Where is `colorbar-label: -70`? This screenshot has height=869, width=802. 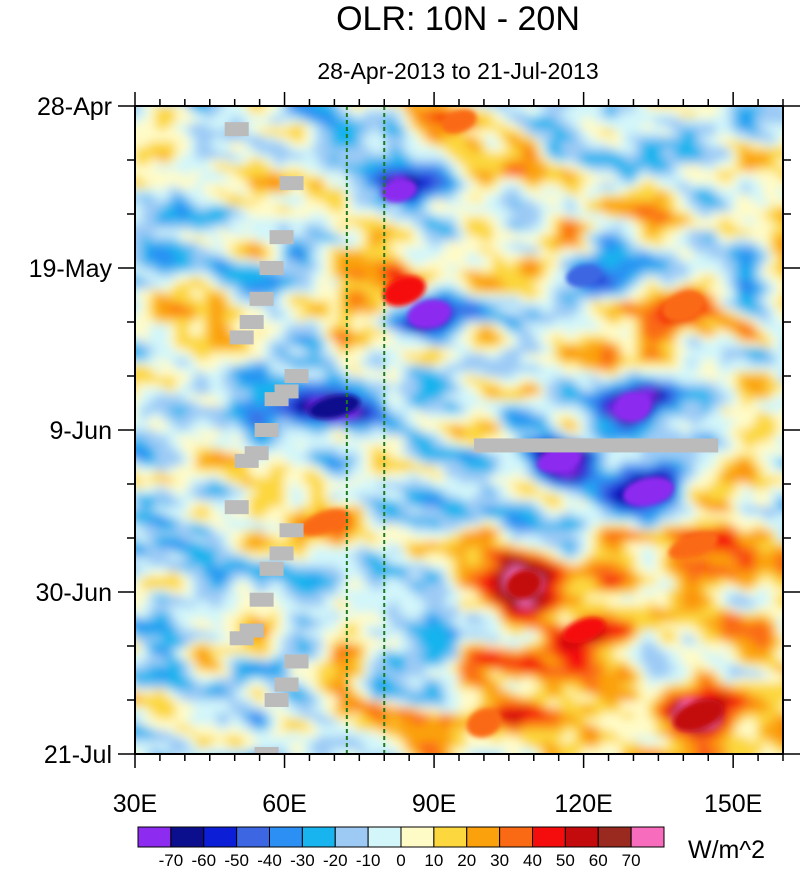 colorbar-label: -70 is located at coordinates (171, 860).